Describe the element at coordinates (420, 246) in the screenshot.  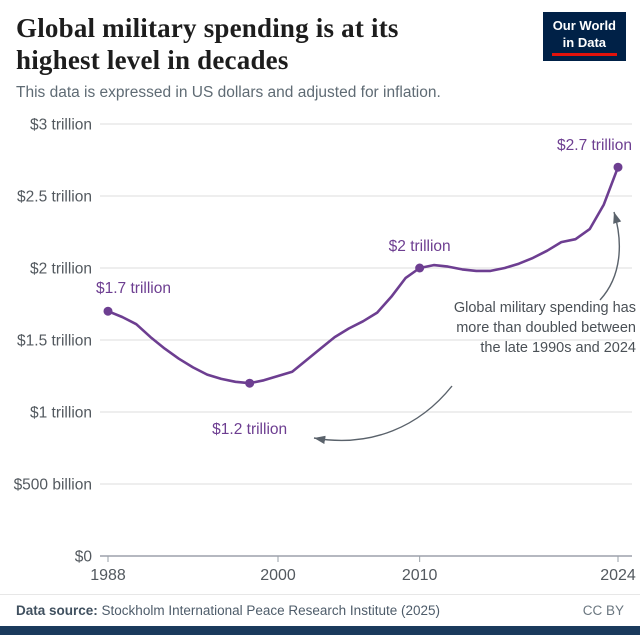
I see `point-label-2010: $2 trillion` at that location.